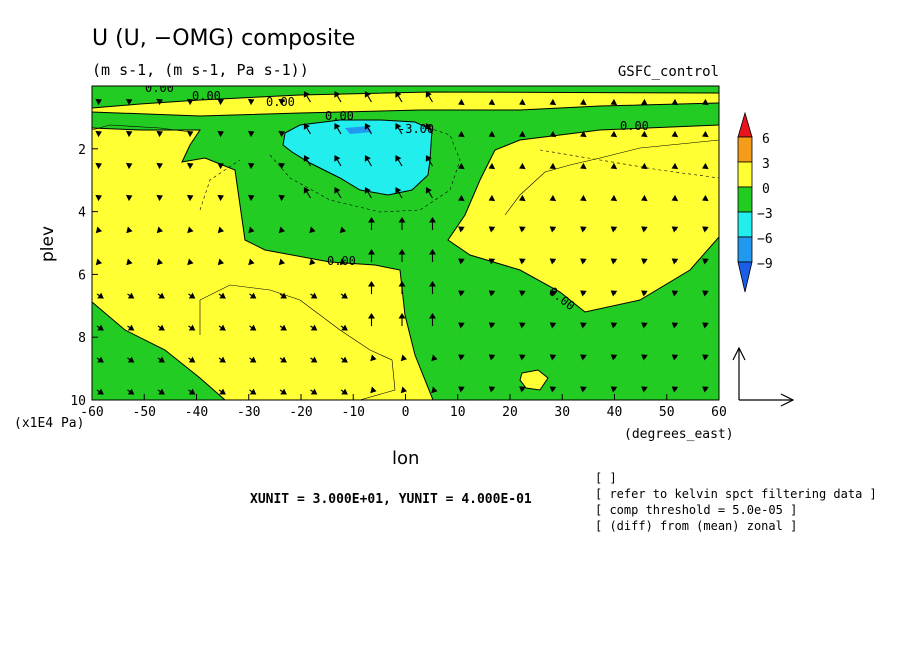 This screenshot has height=654, width=904. What do you see at coordinates (406, 412) in the screenshot?
I see `x-tick-label: 0` at bounding box center [406, 412].